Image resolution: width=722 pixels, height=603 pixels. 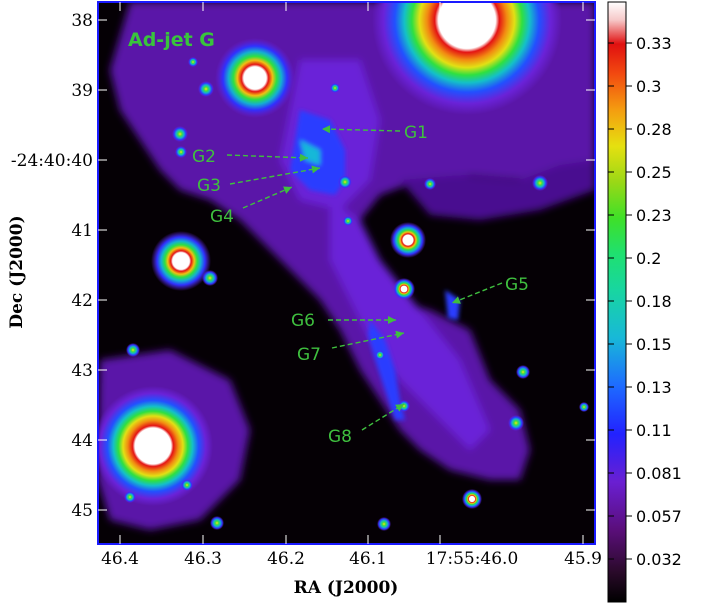 What do you see at coordinates (659, 559) in the screenshot?
I see `colorbar-tick-label: 0.032` at bounding box center [659, 559].